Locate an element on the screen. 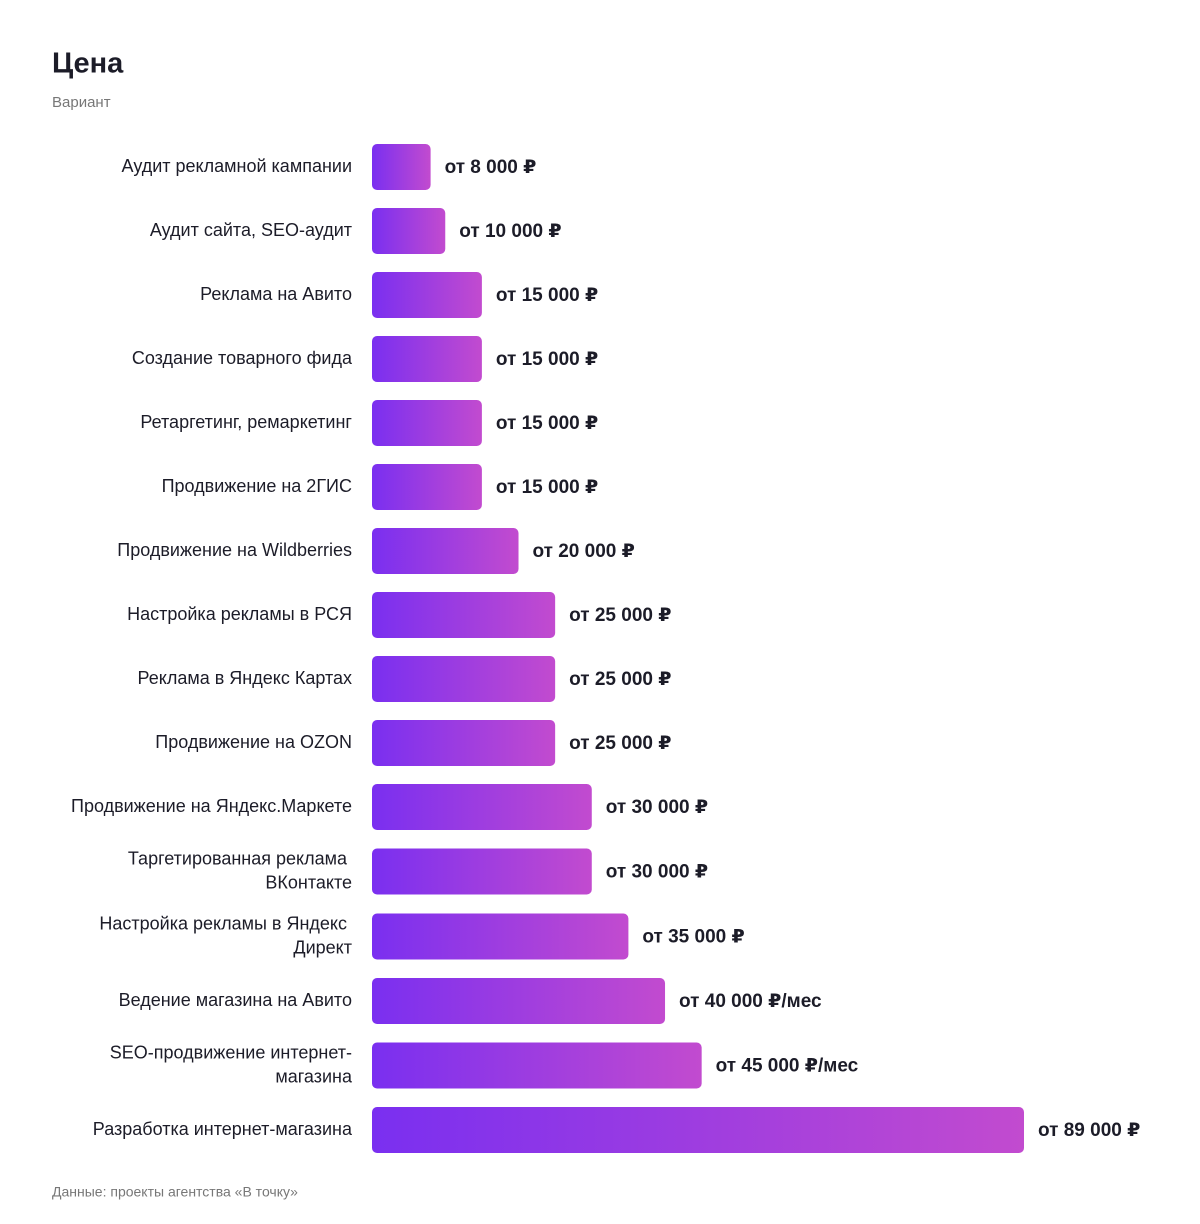 The height and width of the screenshot is (1224, 1200). category-label: Настройка рекламы в РСЯ is located at coordinates (239, 614).